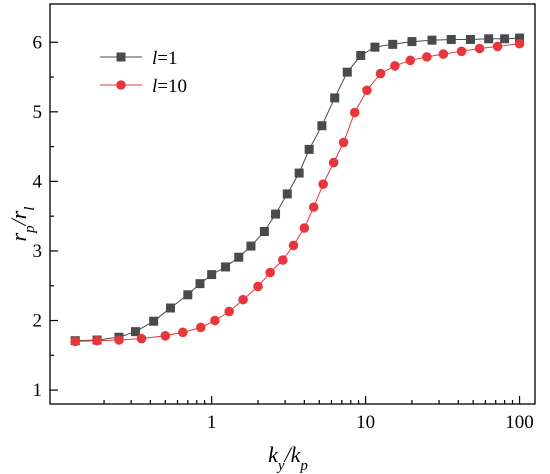 This screenshot has width=550, height=474. Describe the element at coordinates (143, 72) in the screenshot. I see `legend: l=1 l=10` at that location.